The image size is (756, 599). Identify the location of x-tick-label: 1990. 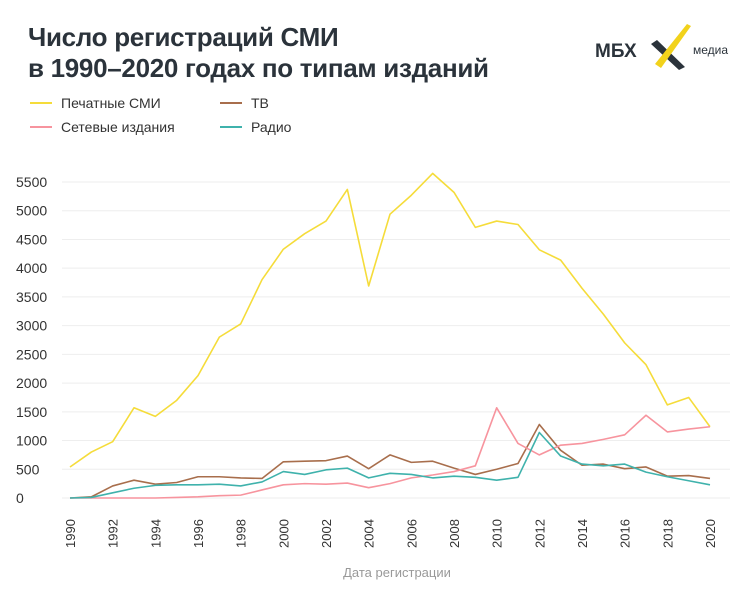
(70, 533).